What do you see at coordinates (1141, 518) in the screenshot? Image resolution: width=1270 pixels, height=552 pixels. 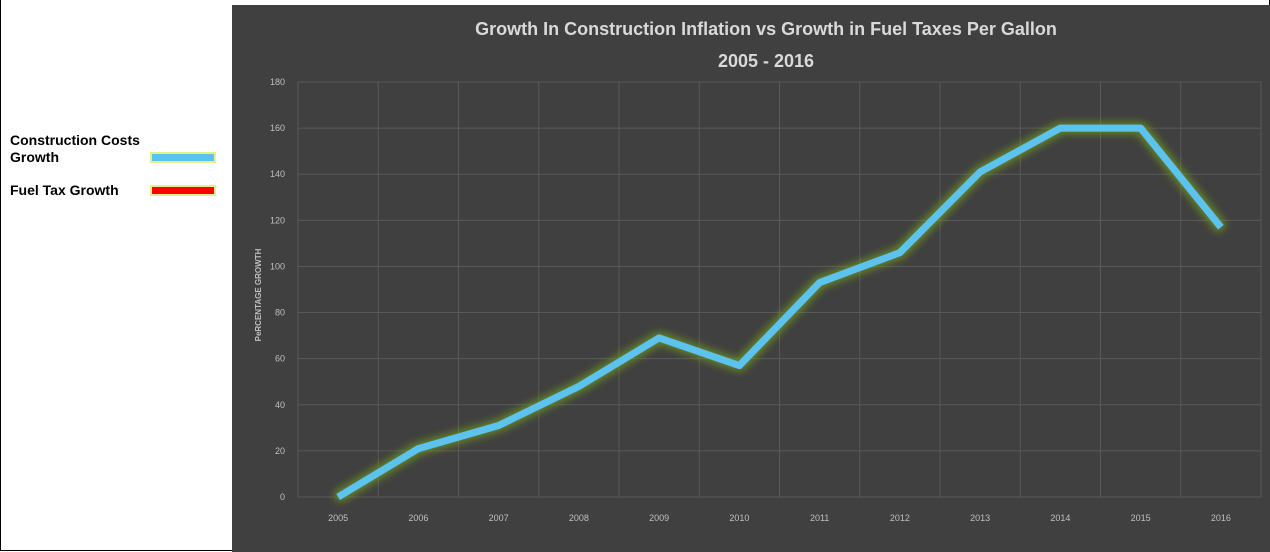 I see `x-tick-label: 2015` at bounding box center [1141, 518].